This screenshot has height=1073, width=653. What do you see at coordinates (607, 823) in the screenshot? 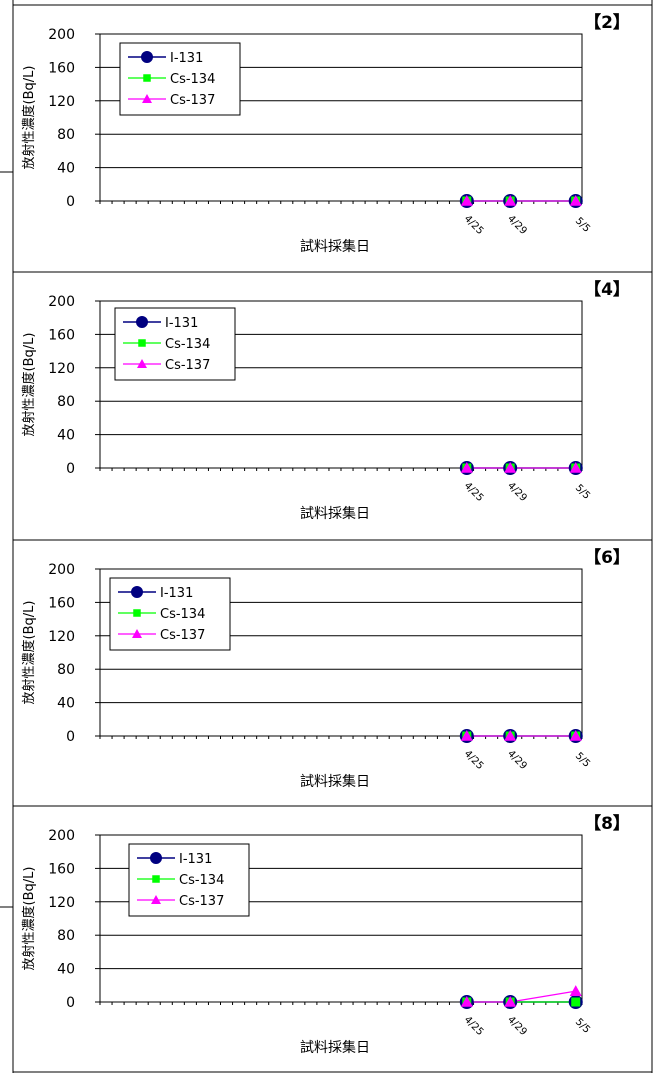
I see `panel-label: 【8】` at bounding box center [607, 823].